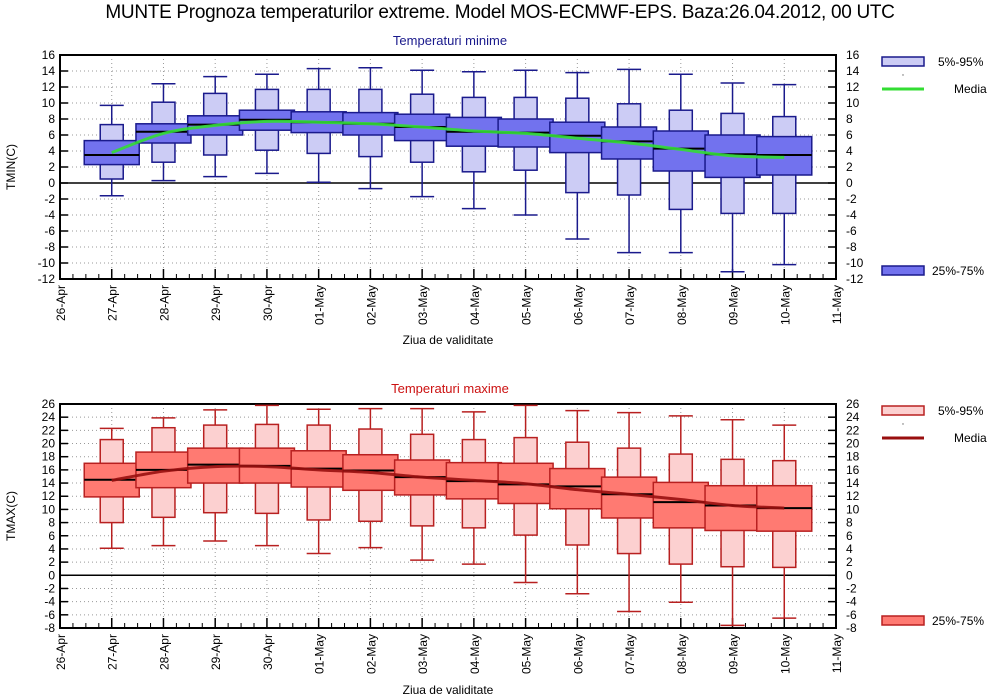 The height and width of the screenshot is (700, 1000). What do you see at coordinates (47, 279) in the screenshot?
I see `y-tick-label-left: -12` at bounding box center [47, 279].